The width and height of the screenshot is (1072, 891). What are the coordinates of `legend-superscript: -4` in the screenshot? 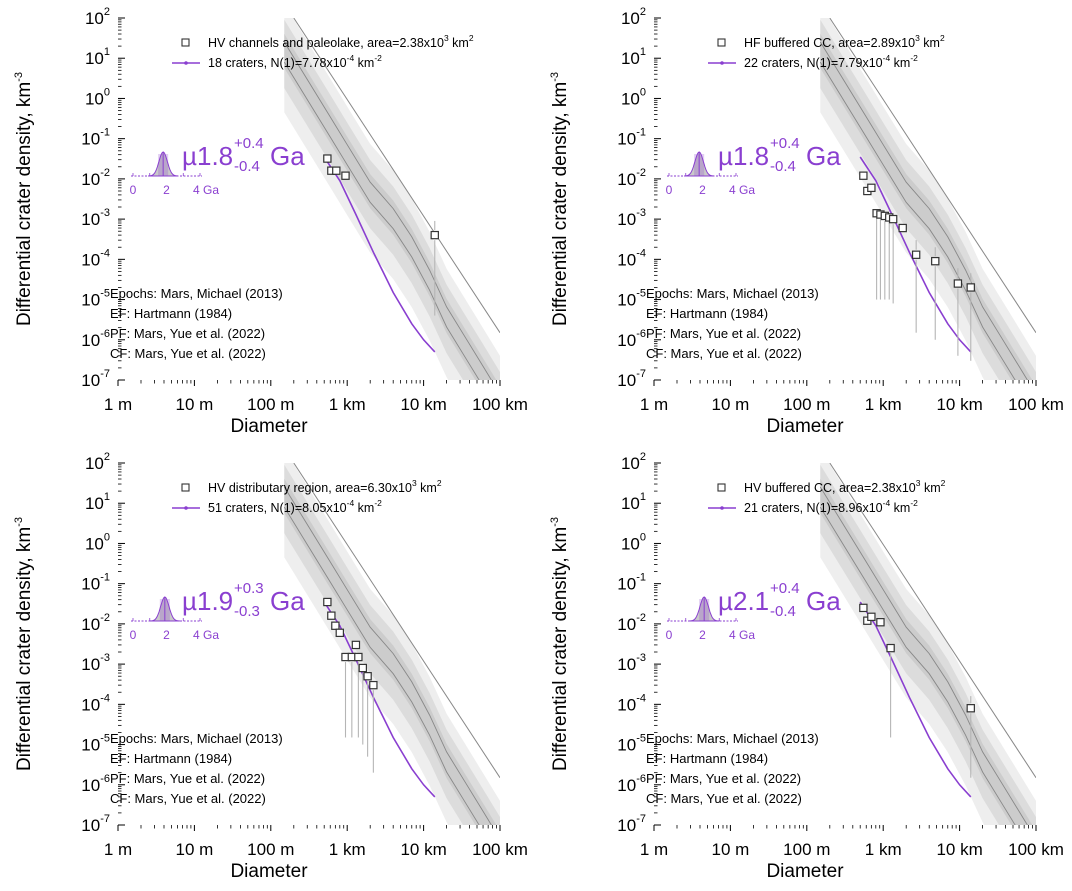 It's located at (351, 503).